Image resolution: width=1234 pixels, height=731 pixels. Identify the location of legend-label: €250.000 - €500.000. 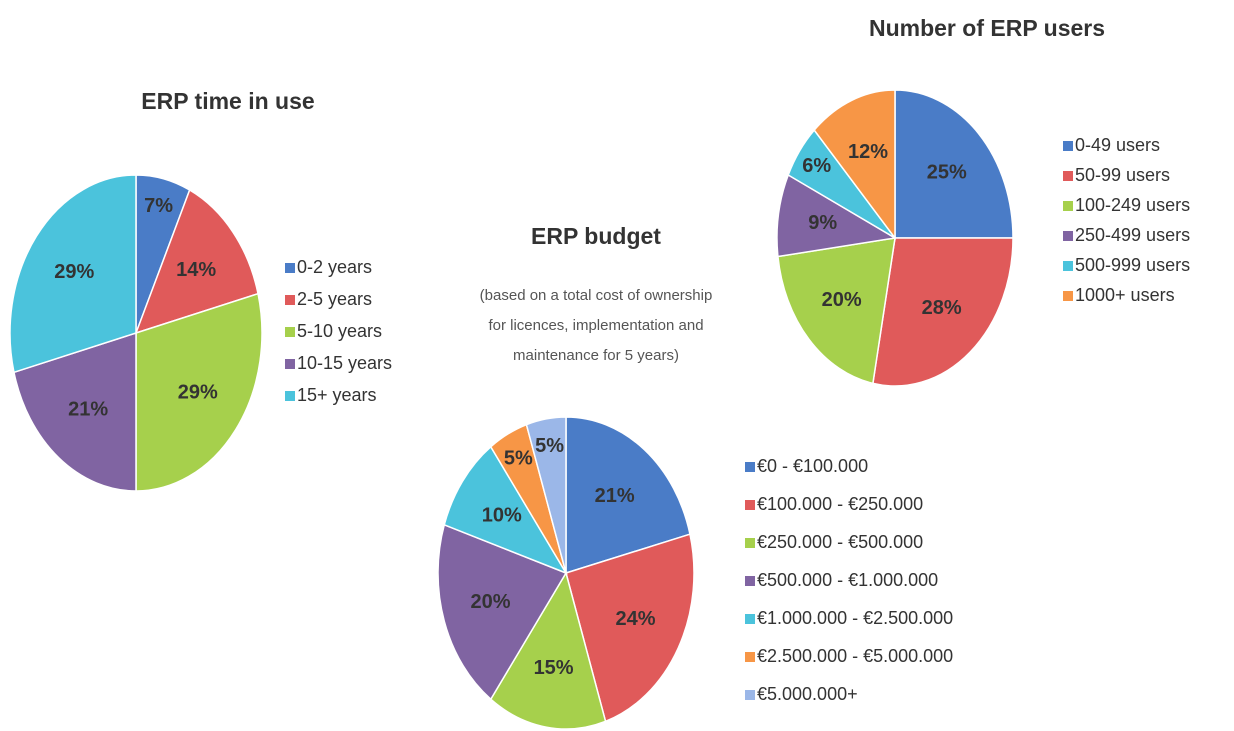
(840, 542).